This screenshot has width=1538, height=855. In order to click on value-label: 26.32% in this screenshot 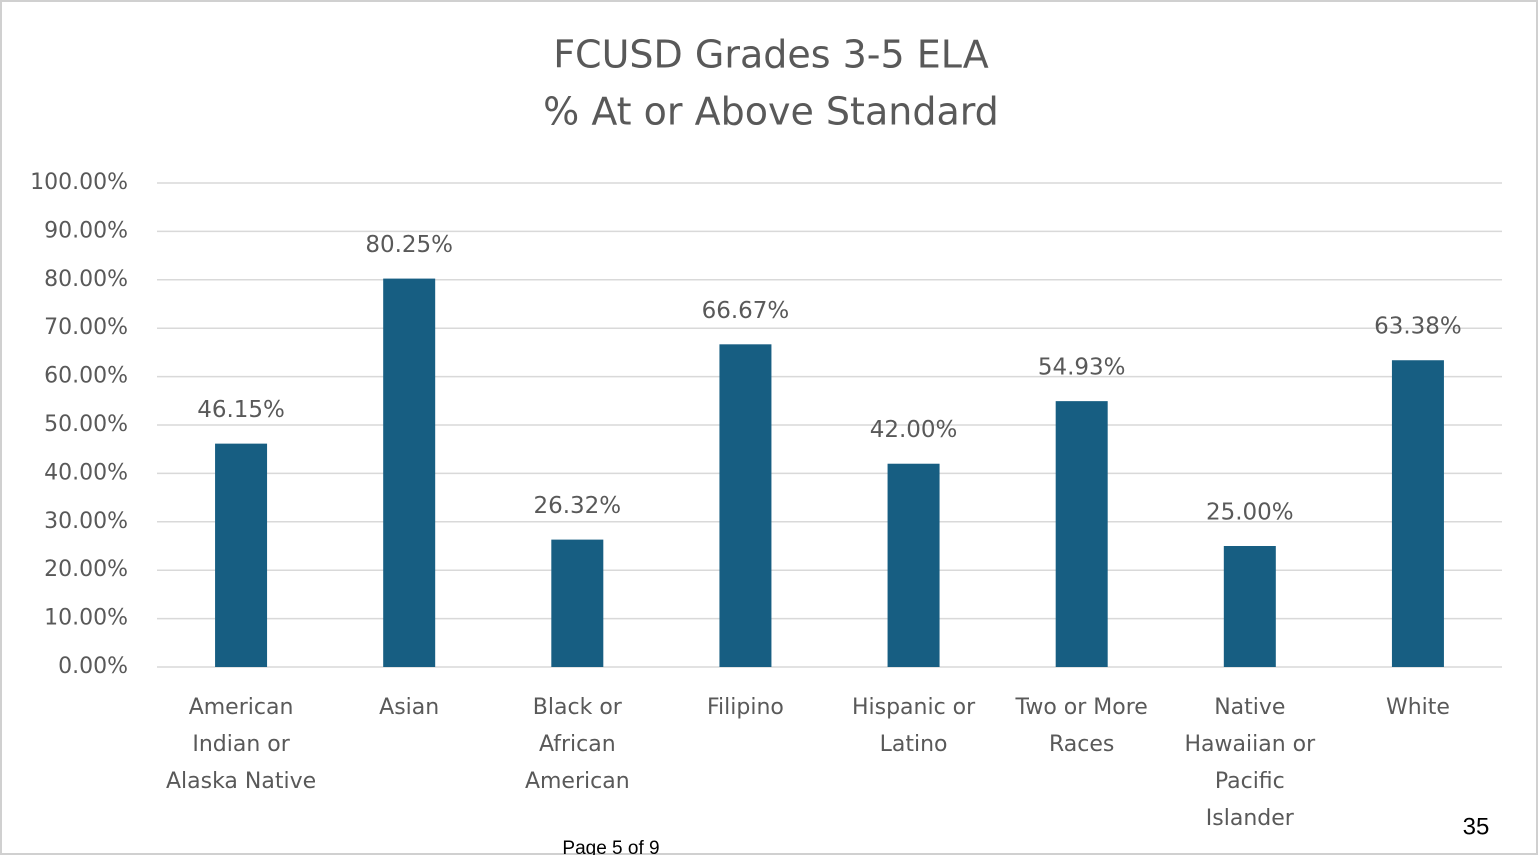, I will do `click(577, 506)`.